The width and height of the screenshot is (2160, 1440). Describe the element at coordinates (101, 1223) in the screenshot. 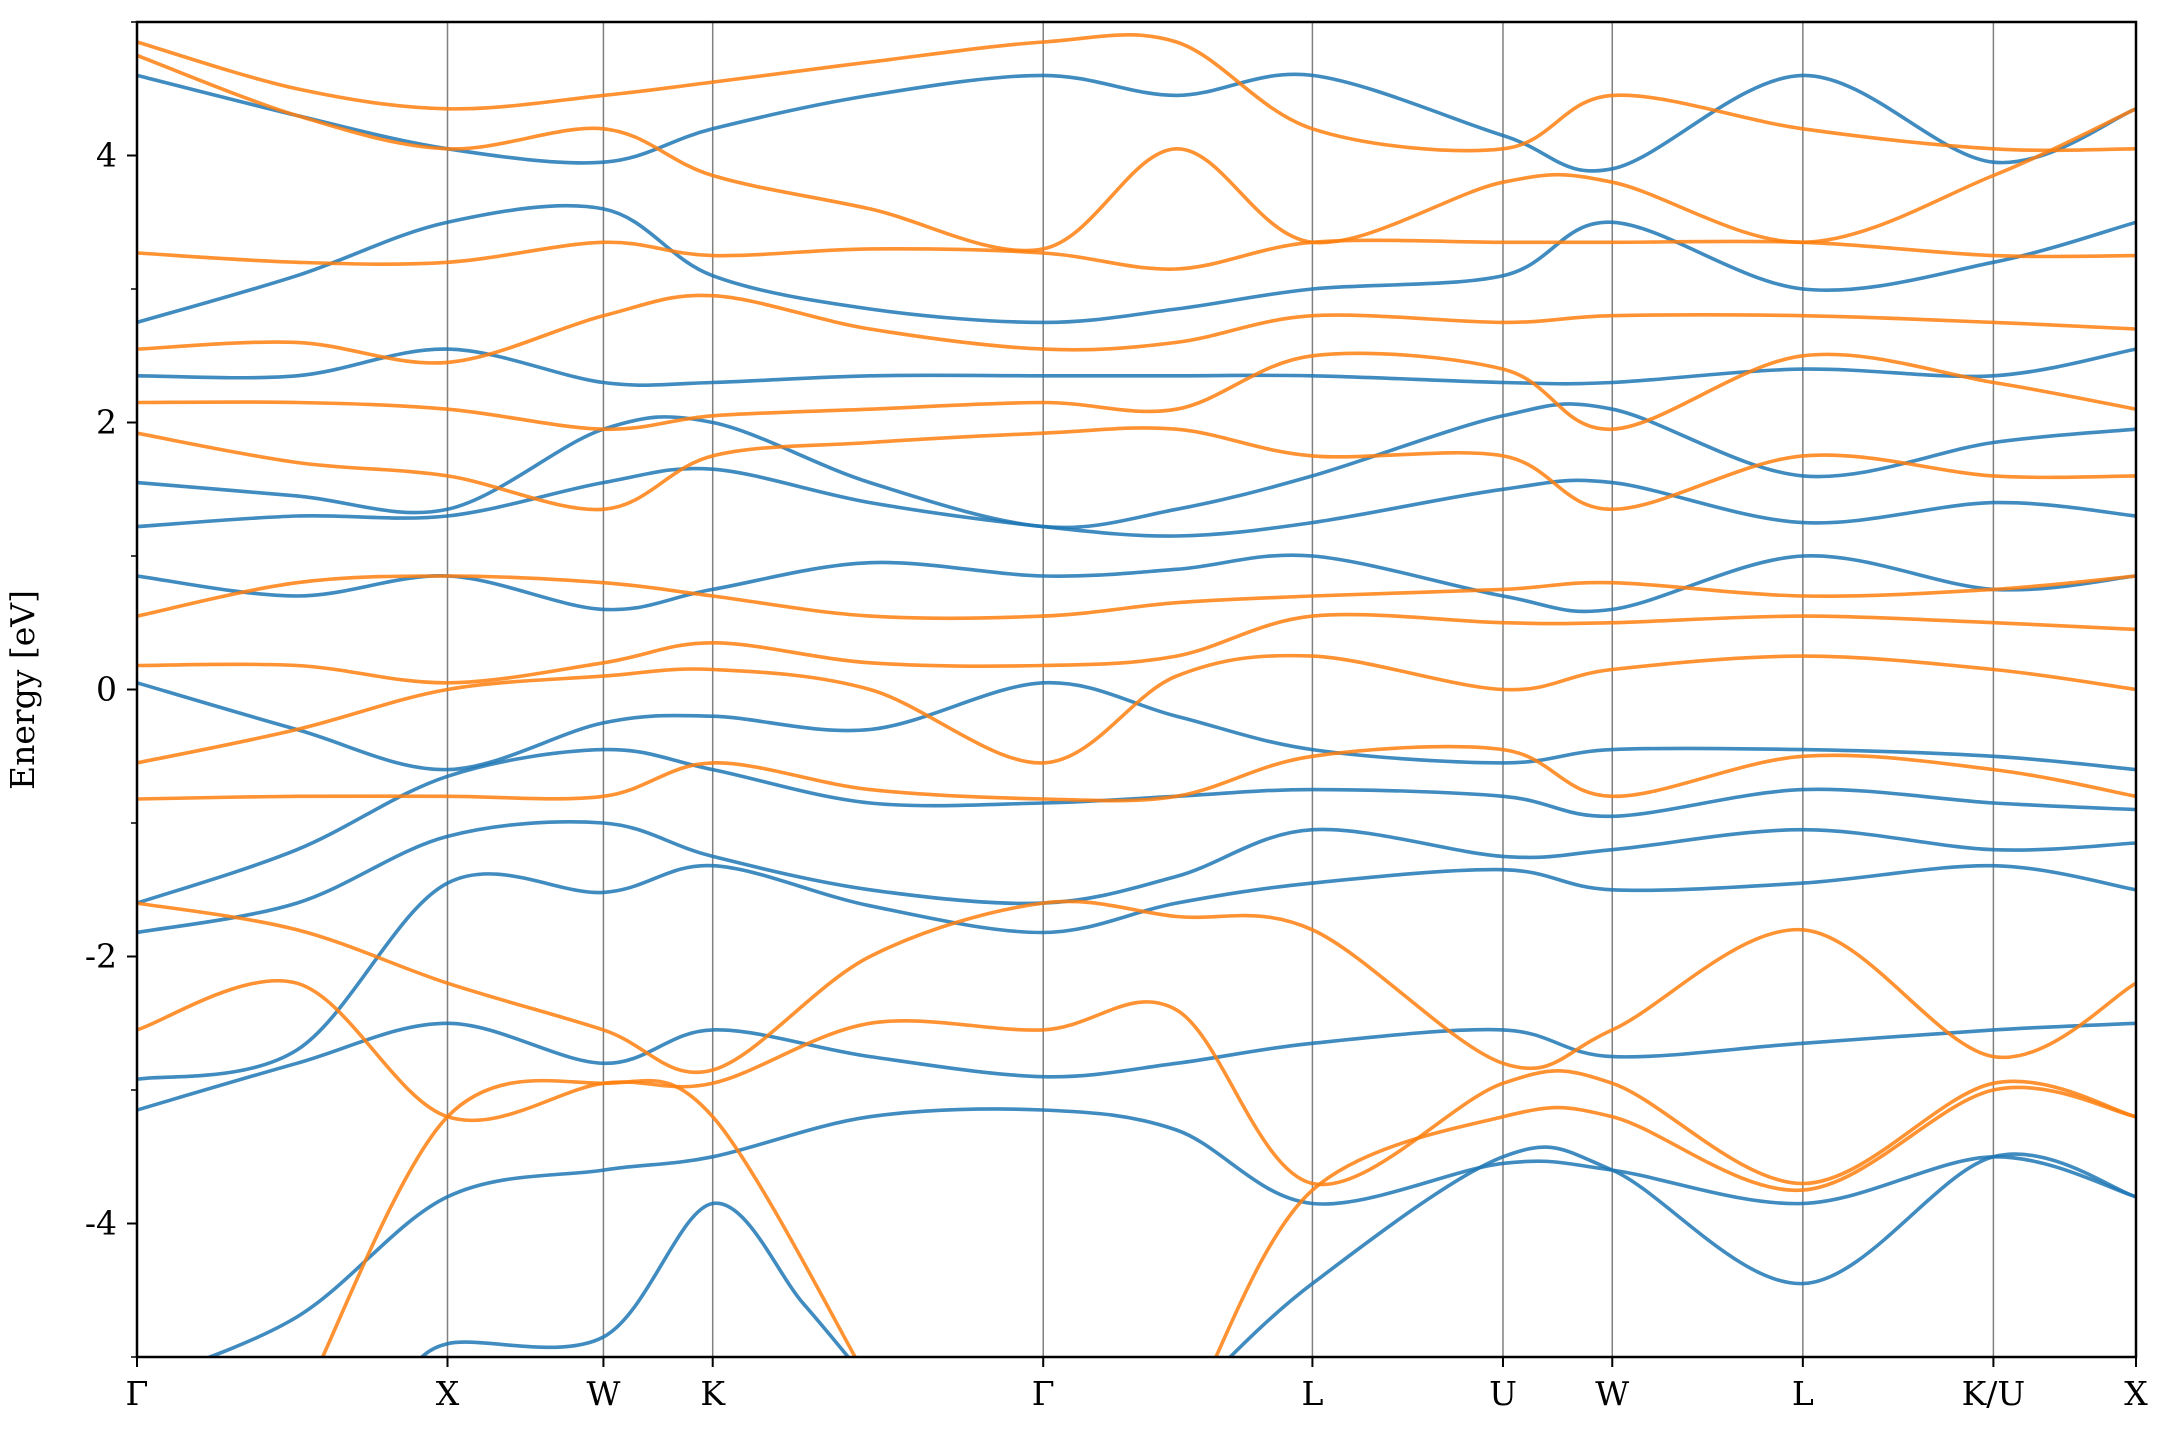

I see `y-tick-label: -4` at that location.